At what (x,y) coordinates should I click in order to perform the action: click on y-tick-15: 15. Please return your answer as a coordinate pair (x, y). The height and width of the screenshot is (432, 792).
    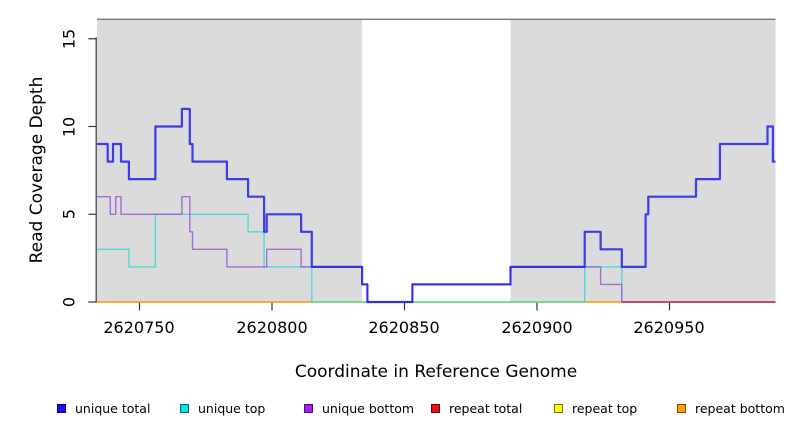
    Looking at the image, I should click on (69, 39).